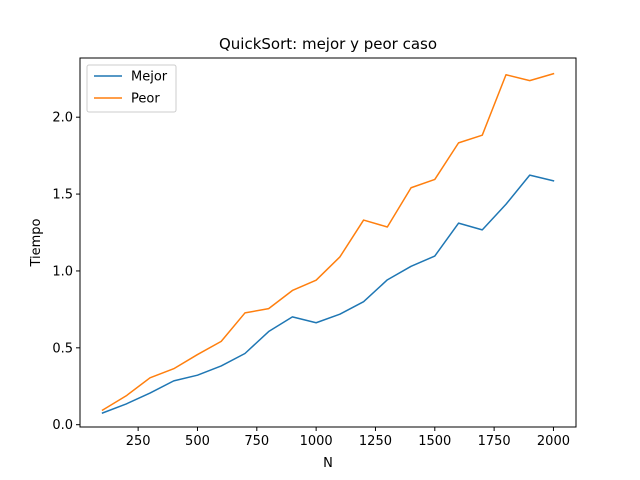  Describe the element at coordinates (256, 441) in the screenshot. I see `x-tick-label: 750` at that location.